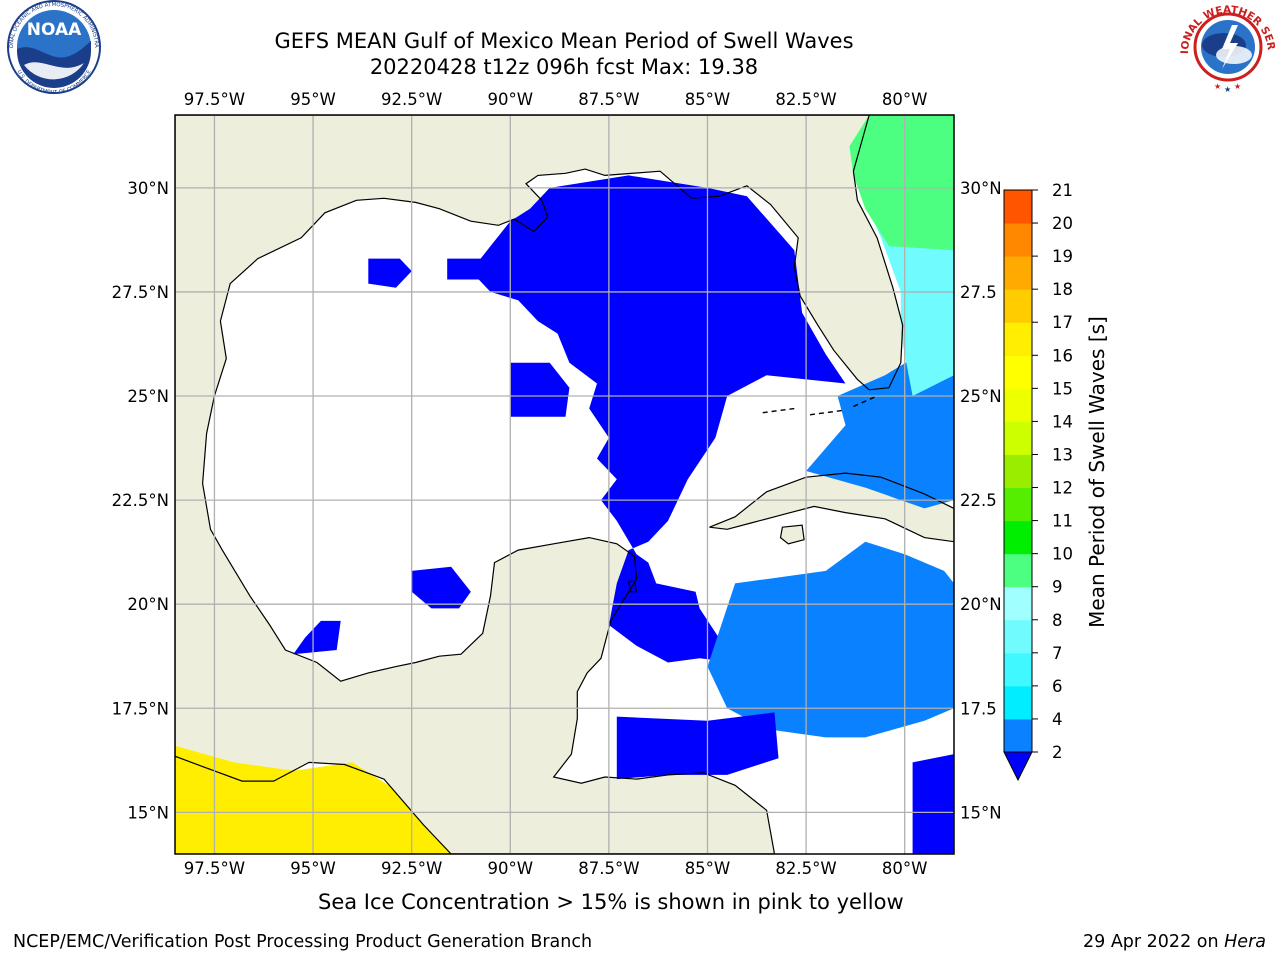  What do you see at coordinates (469, 269) in the screenshot?
I see `field-region-north-gulf-patch` at bounding box center [469, 269].